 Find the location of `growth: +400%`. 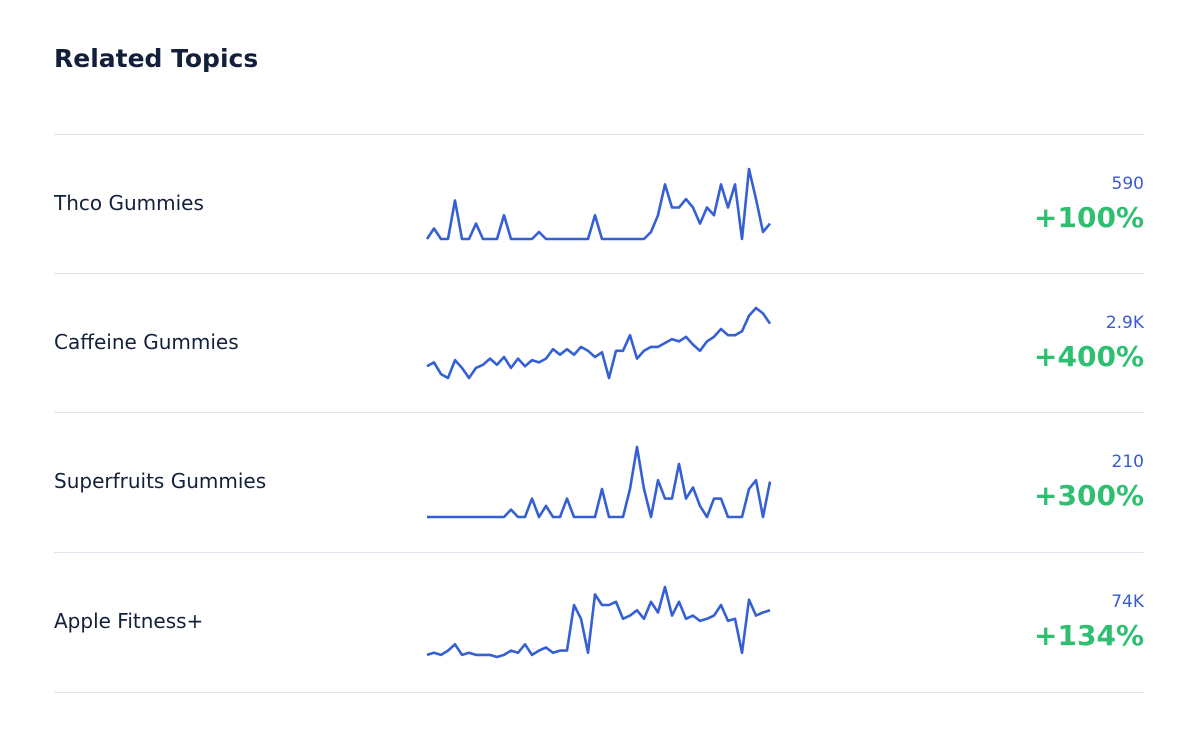

growth: +400% is located at coordinates (1089, 357).